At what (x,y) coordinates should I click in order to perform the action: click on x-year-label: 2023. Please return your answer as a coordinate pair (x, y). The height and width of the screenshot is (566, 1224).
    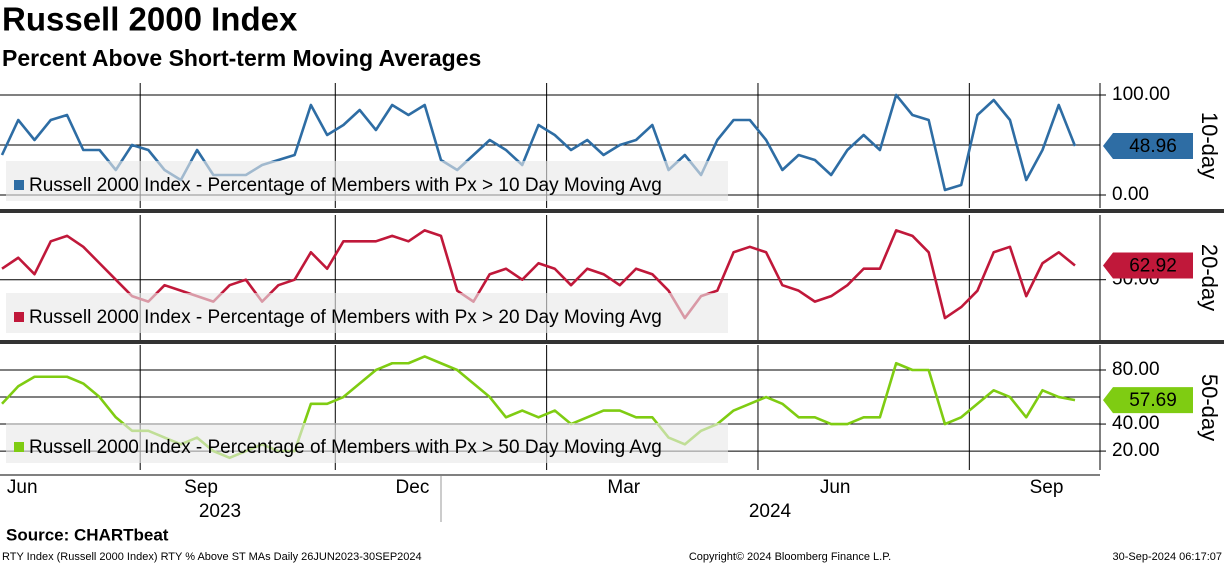
    Looking at the image, I should click on (220, 511).